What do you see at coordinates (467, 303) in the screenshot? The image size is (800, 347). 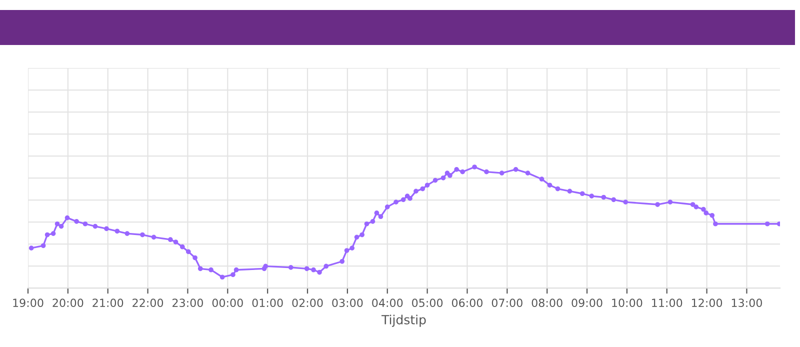 I see `x-tick-label: 06:00` at bounding box center [467, 303].